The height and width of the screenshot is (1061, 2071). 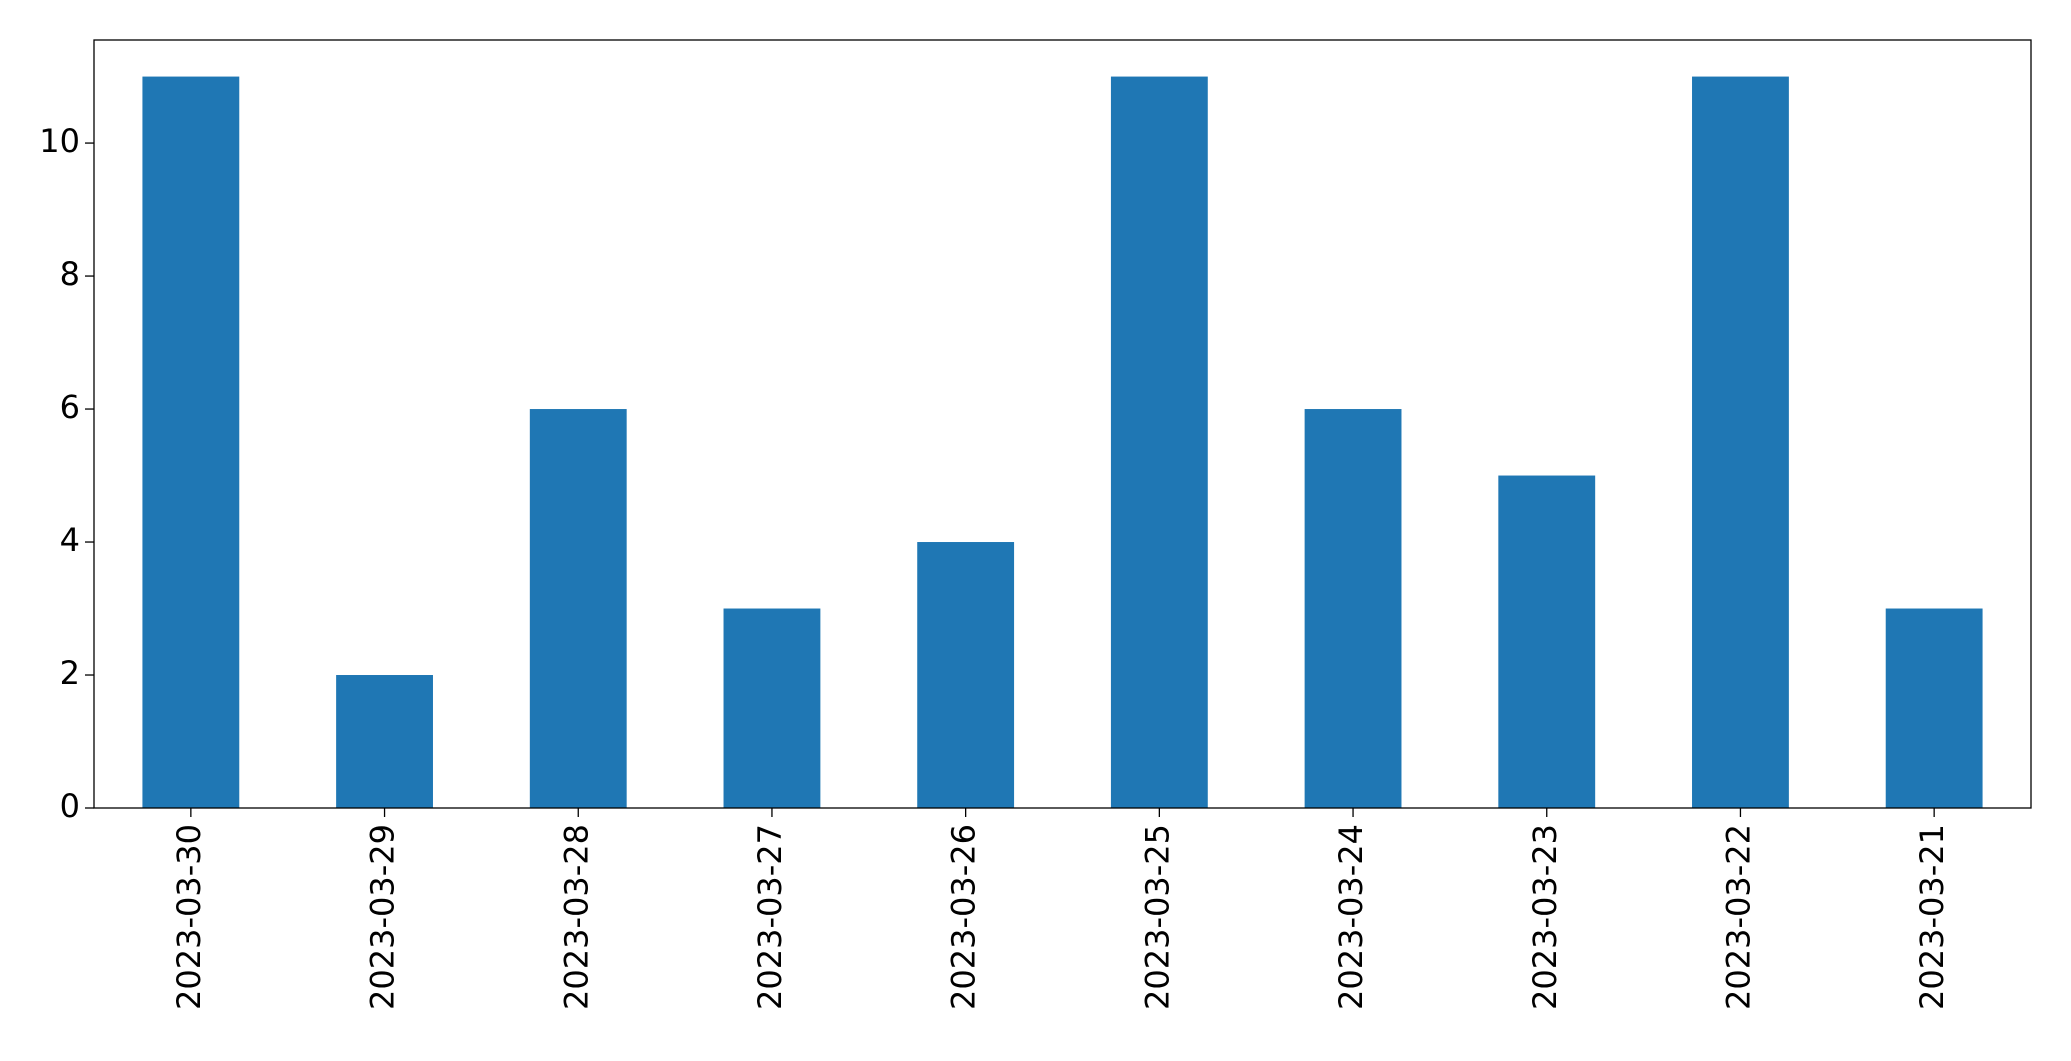 I want to click on x-tick-label: 2023-03-26, so click(x=964, y=917).